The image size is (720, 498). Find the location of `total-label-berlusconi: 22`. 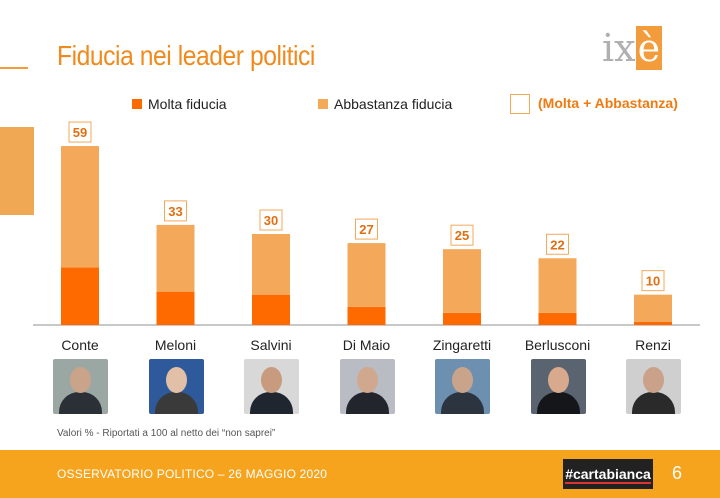

total-label-berlusconi: 22 is located at coordinates (557, 244).